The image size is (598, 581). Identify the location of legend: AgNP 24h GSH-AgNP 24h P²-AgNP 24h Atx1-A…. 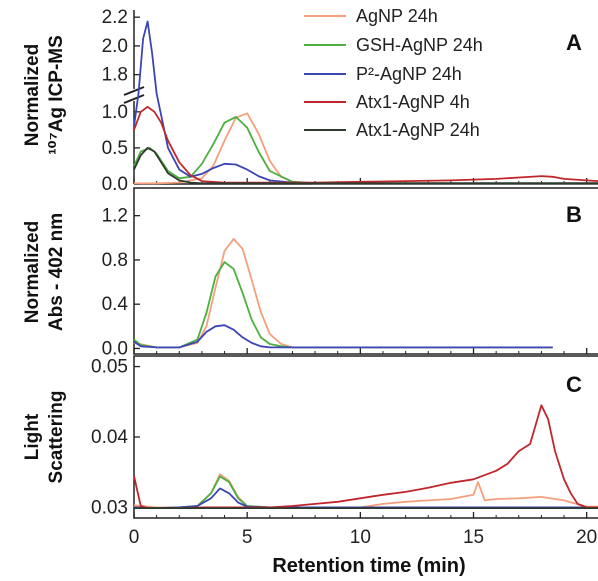
(393, 73).